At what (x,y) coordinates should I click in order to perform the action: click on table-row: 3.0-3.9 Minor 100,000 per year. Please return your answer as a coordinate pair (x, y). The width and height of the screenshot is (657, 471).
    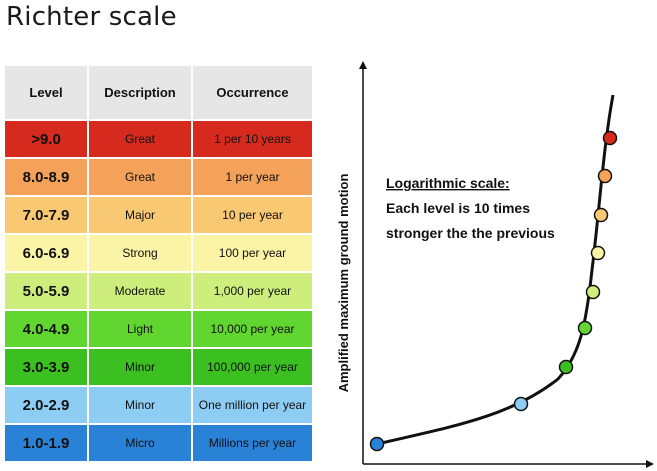
    Looking at the image, I should click on (158, 368).